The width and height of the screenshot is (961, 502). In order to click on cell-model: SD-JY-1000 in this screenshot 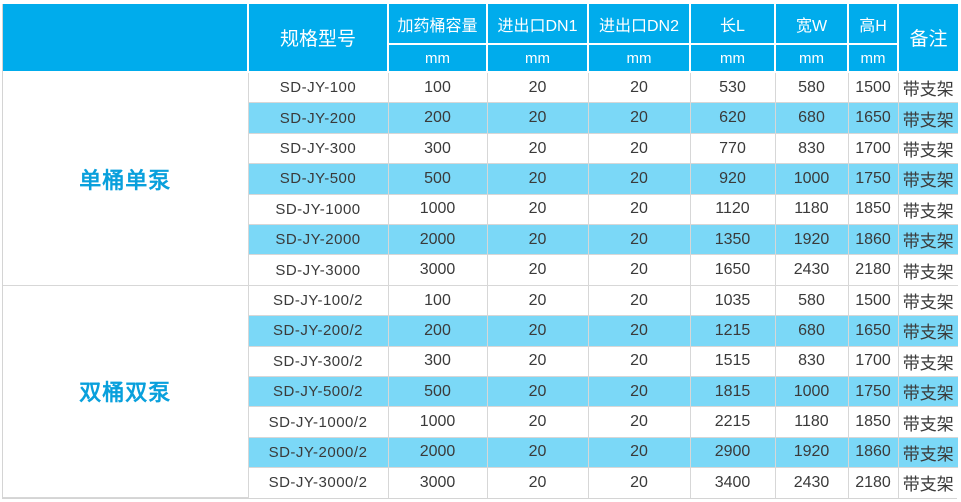, I will do `click(318, 209)`.